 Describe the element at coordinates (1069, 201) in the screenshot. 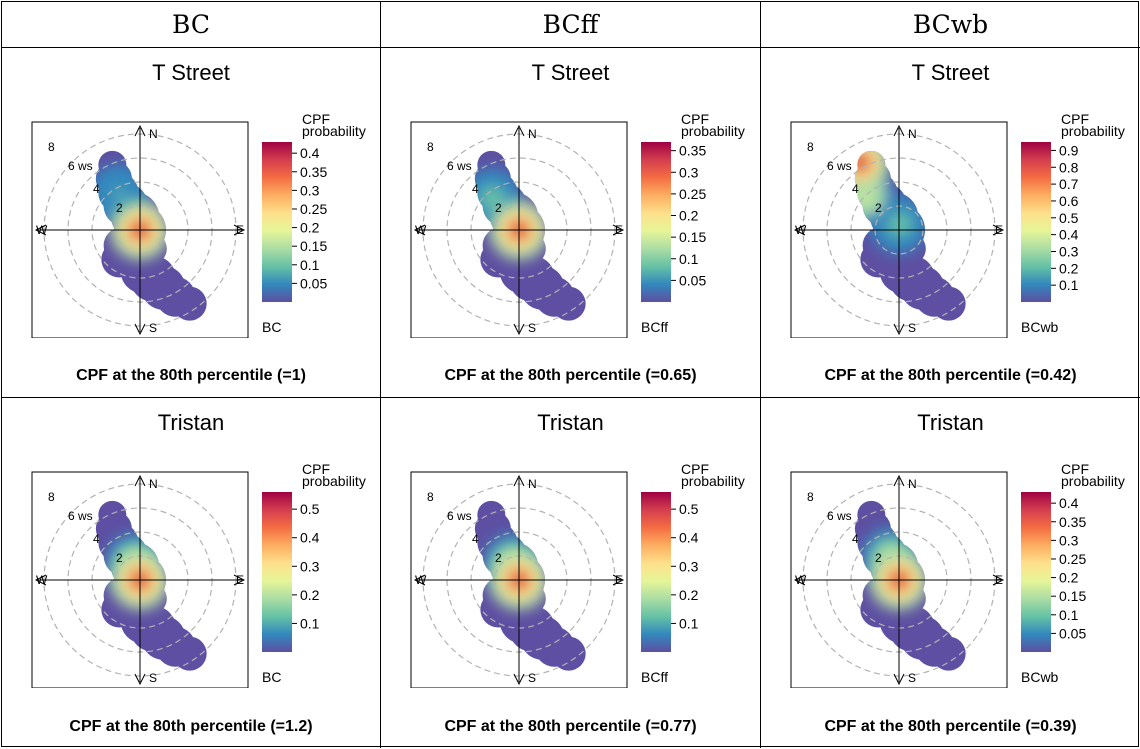

I see `legend-tick-label: 0.6` at that location.